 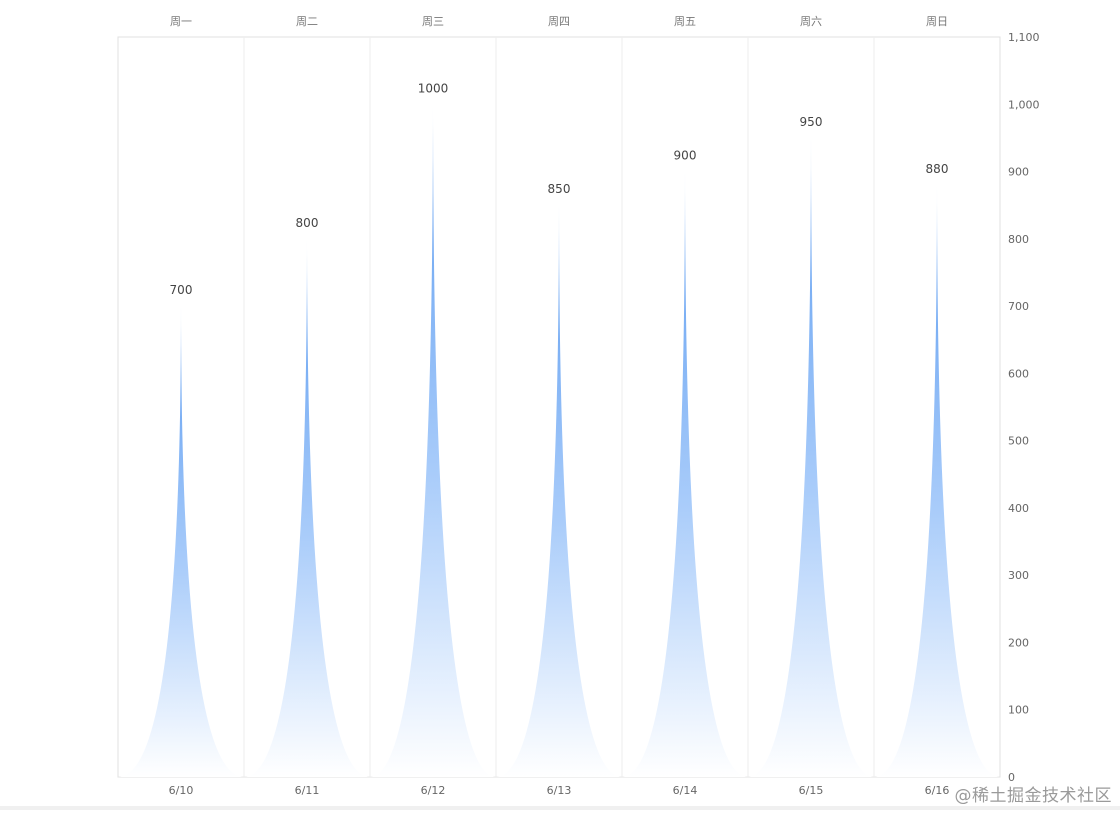 What do you see at coordinates (433, 440) in the screenshot?
I see `bar-6/12` at bounding box center [433, 440].